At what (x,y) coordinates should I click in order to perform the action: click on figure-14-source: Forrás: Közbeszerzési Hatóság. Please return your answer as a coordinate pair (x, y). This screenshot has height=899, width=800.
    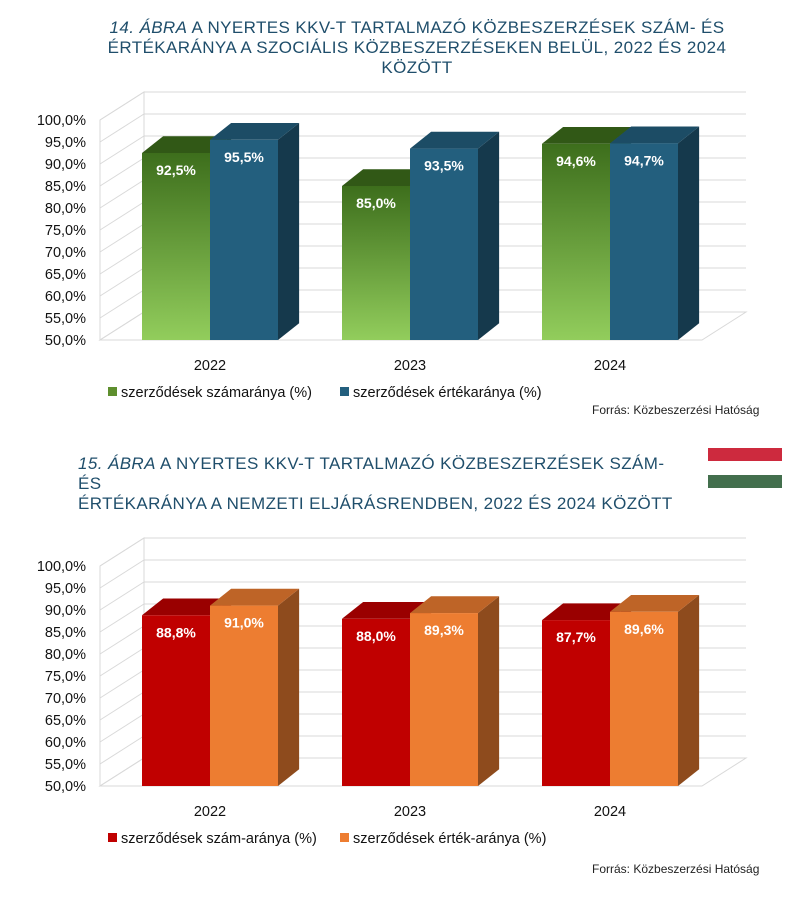
    Looking at the image, I should click on (676, 410).